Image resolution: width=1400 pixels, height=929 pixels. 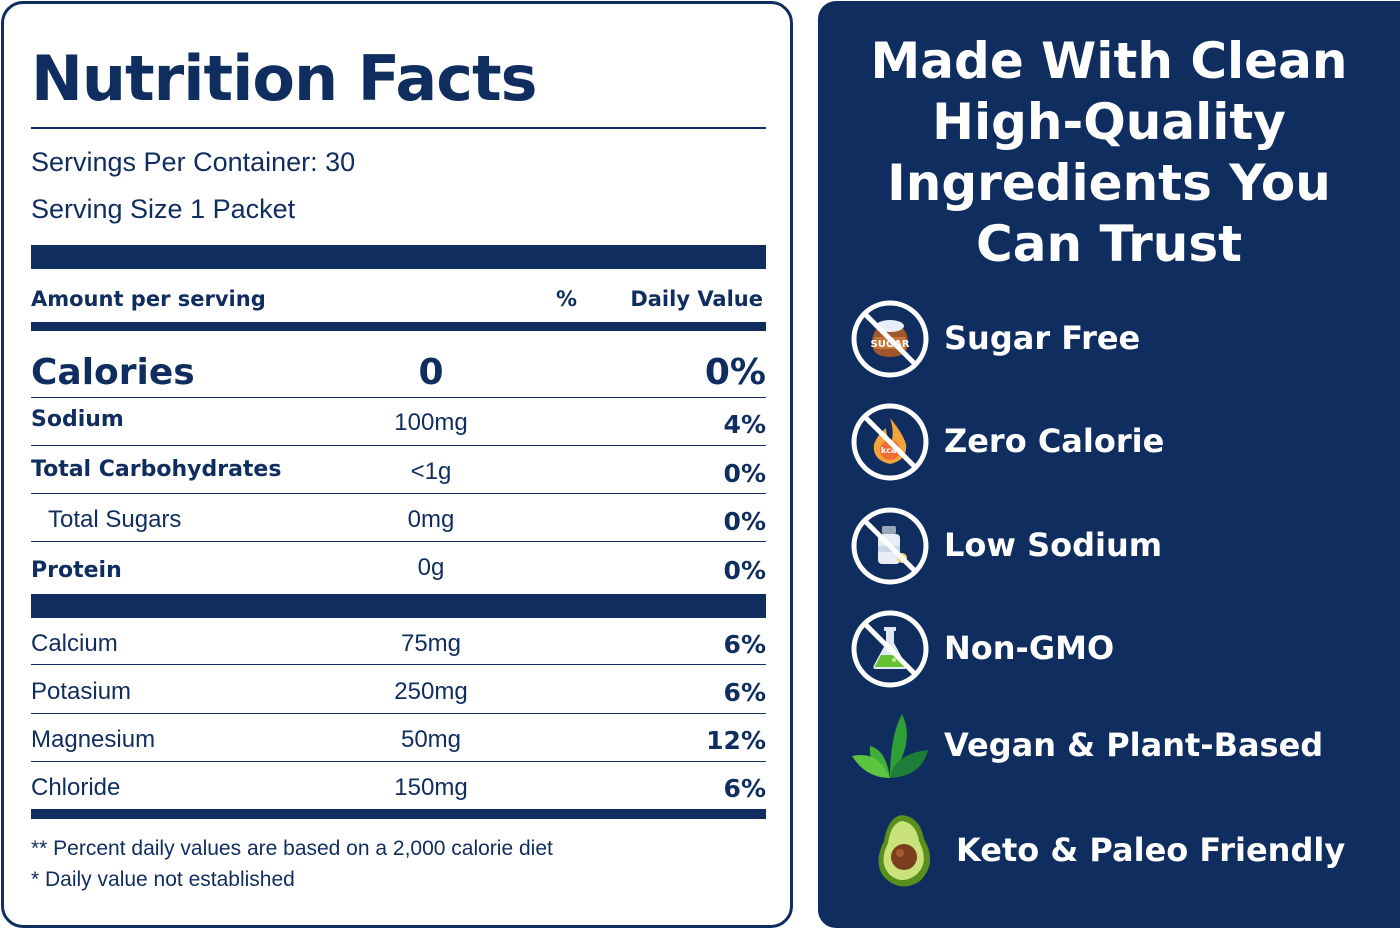 What do you see at coordinates (398, 472) in the screenshot?
I see `nutrient-row-total-carbohydrates: Total Carbohydrates <1g 0%` at bounding box center [398, 472].